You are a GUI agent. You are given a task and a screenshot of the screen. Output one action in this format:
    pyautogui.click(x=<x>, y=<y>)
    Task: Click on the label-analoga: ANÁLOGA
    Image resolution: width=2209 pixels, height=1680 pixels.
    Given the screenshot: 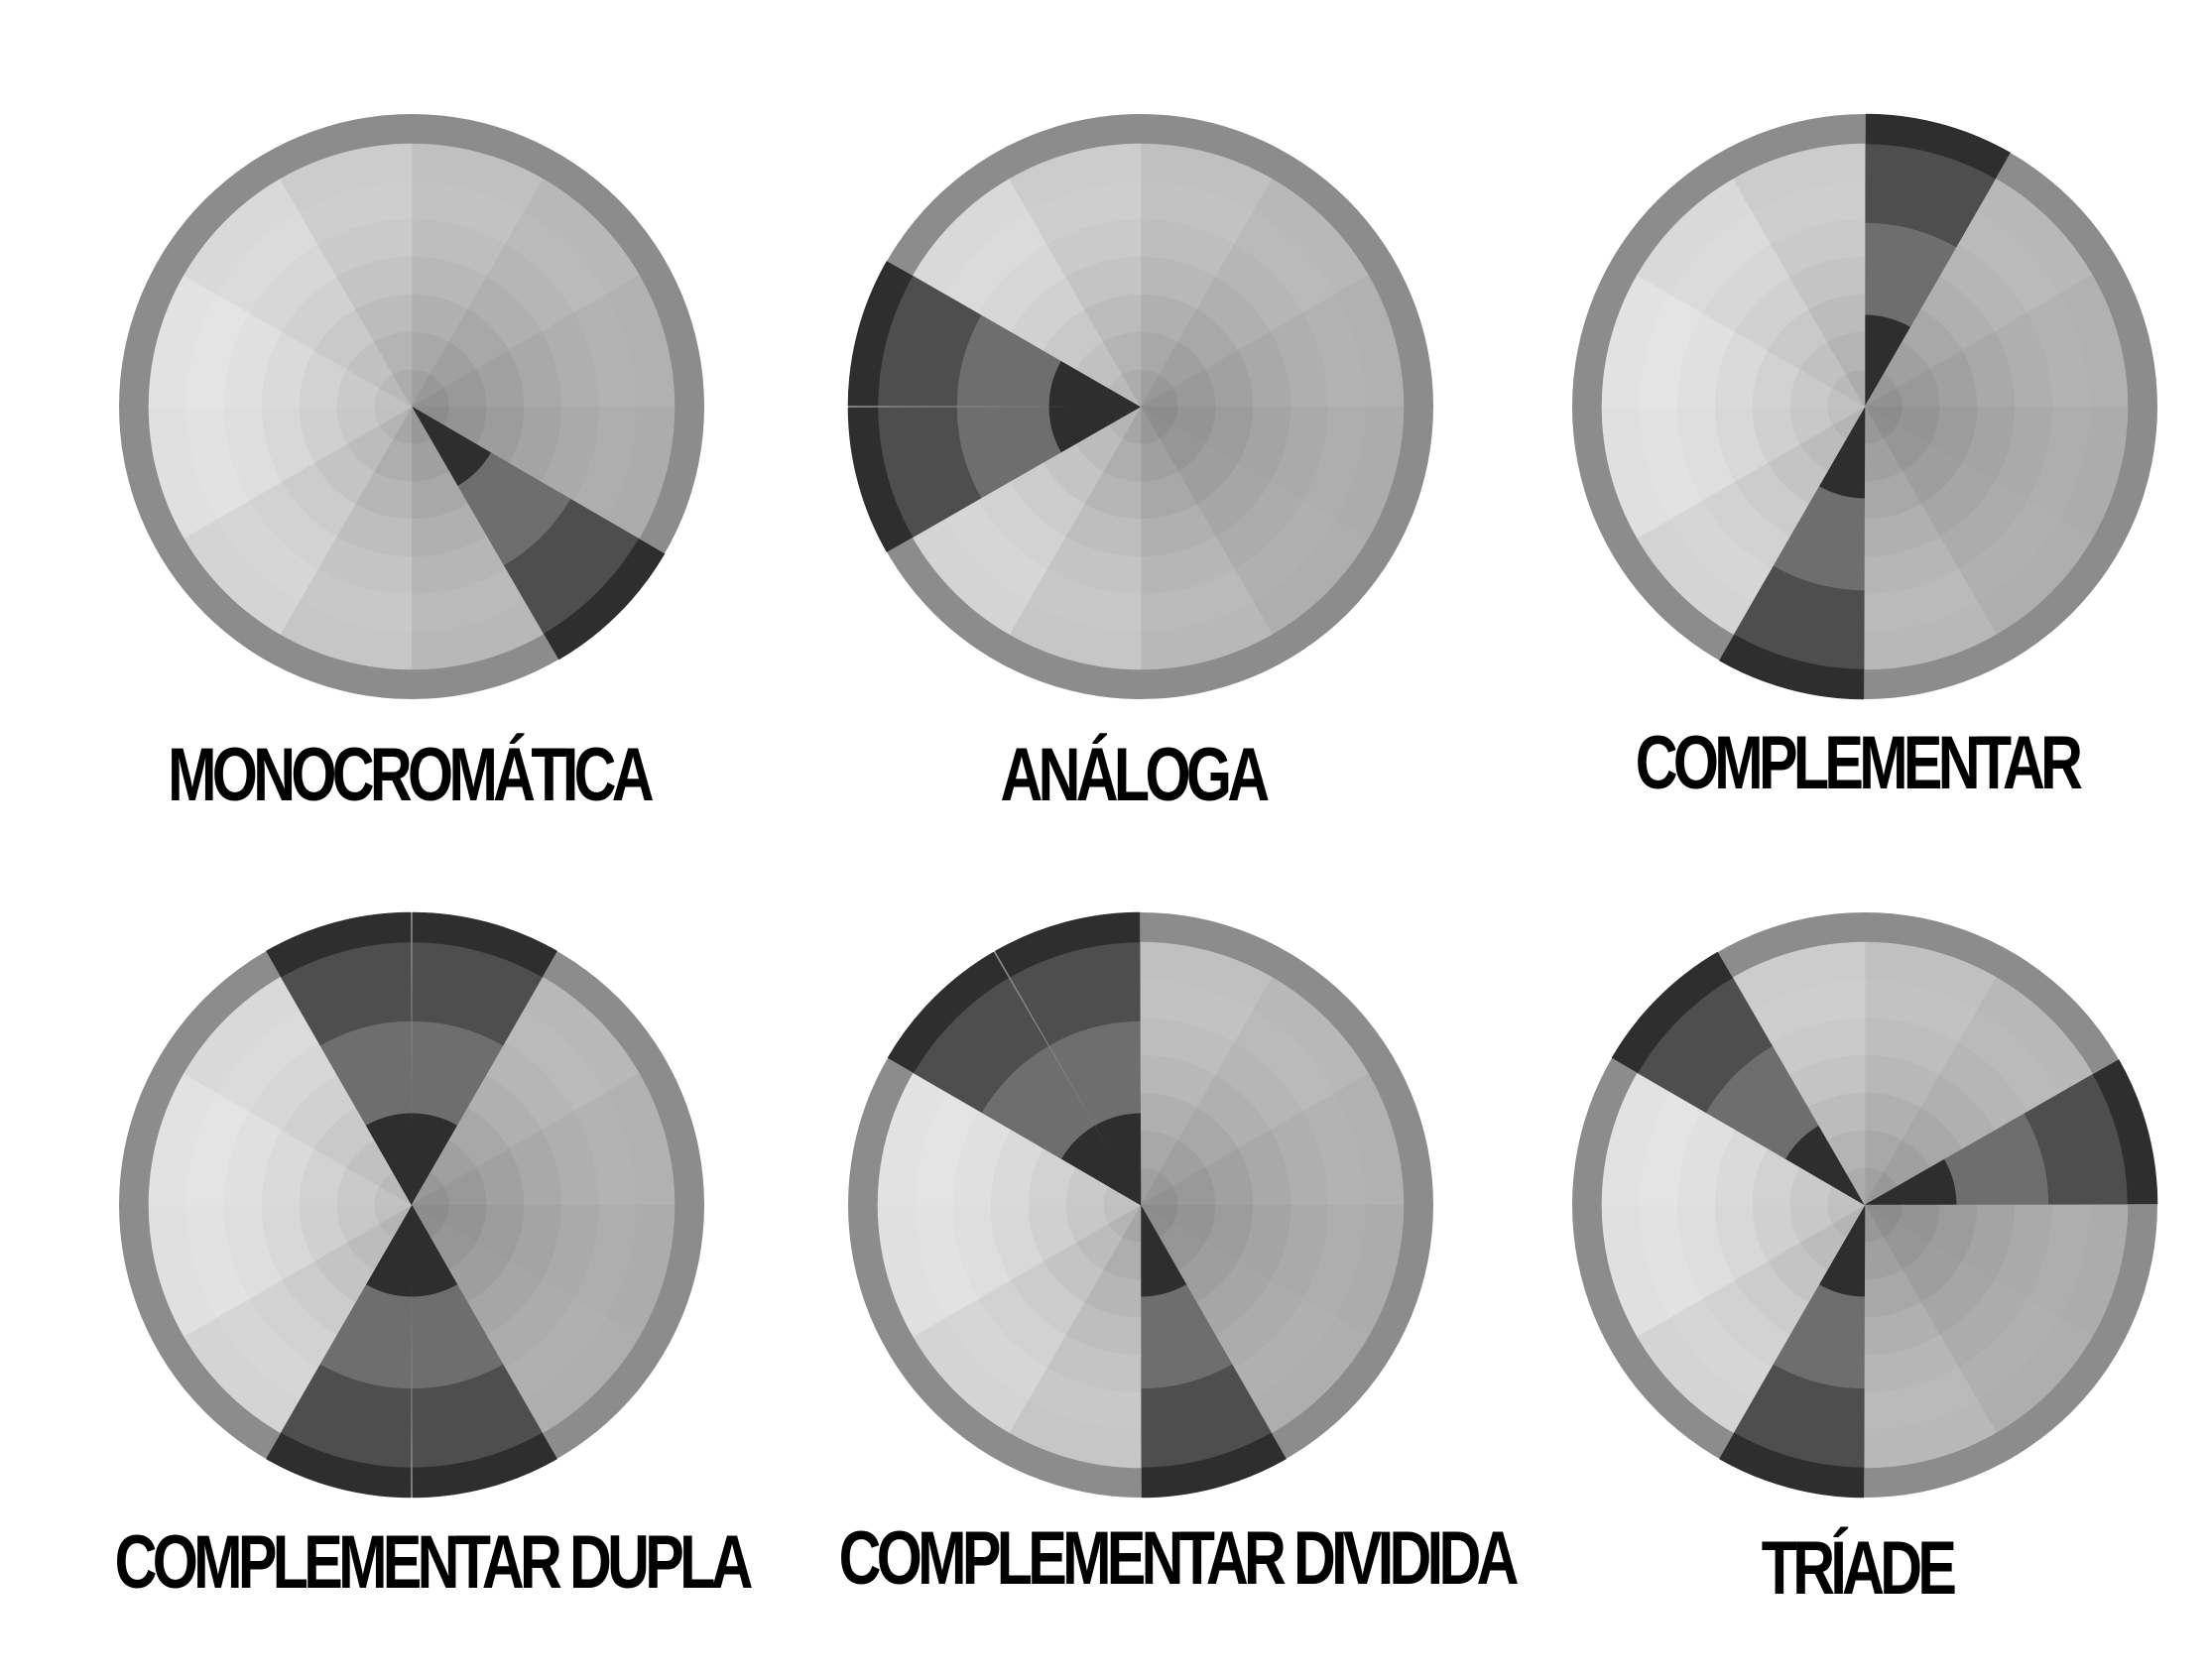 What is the action you would take?
    pyautogui.click(x=1135, y=775)
    